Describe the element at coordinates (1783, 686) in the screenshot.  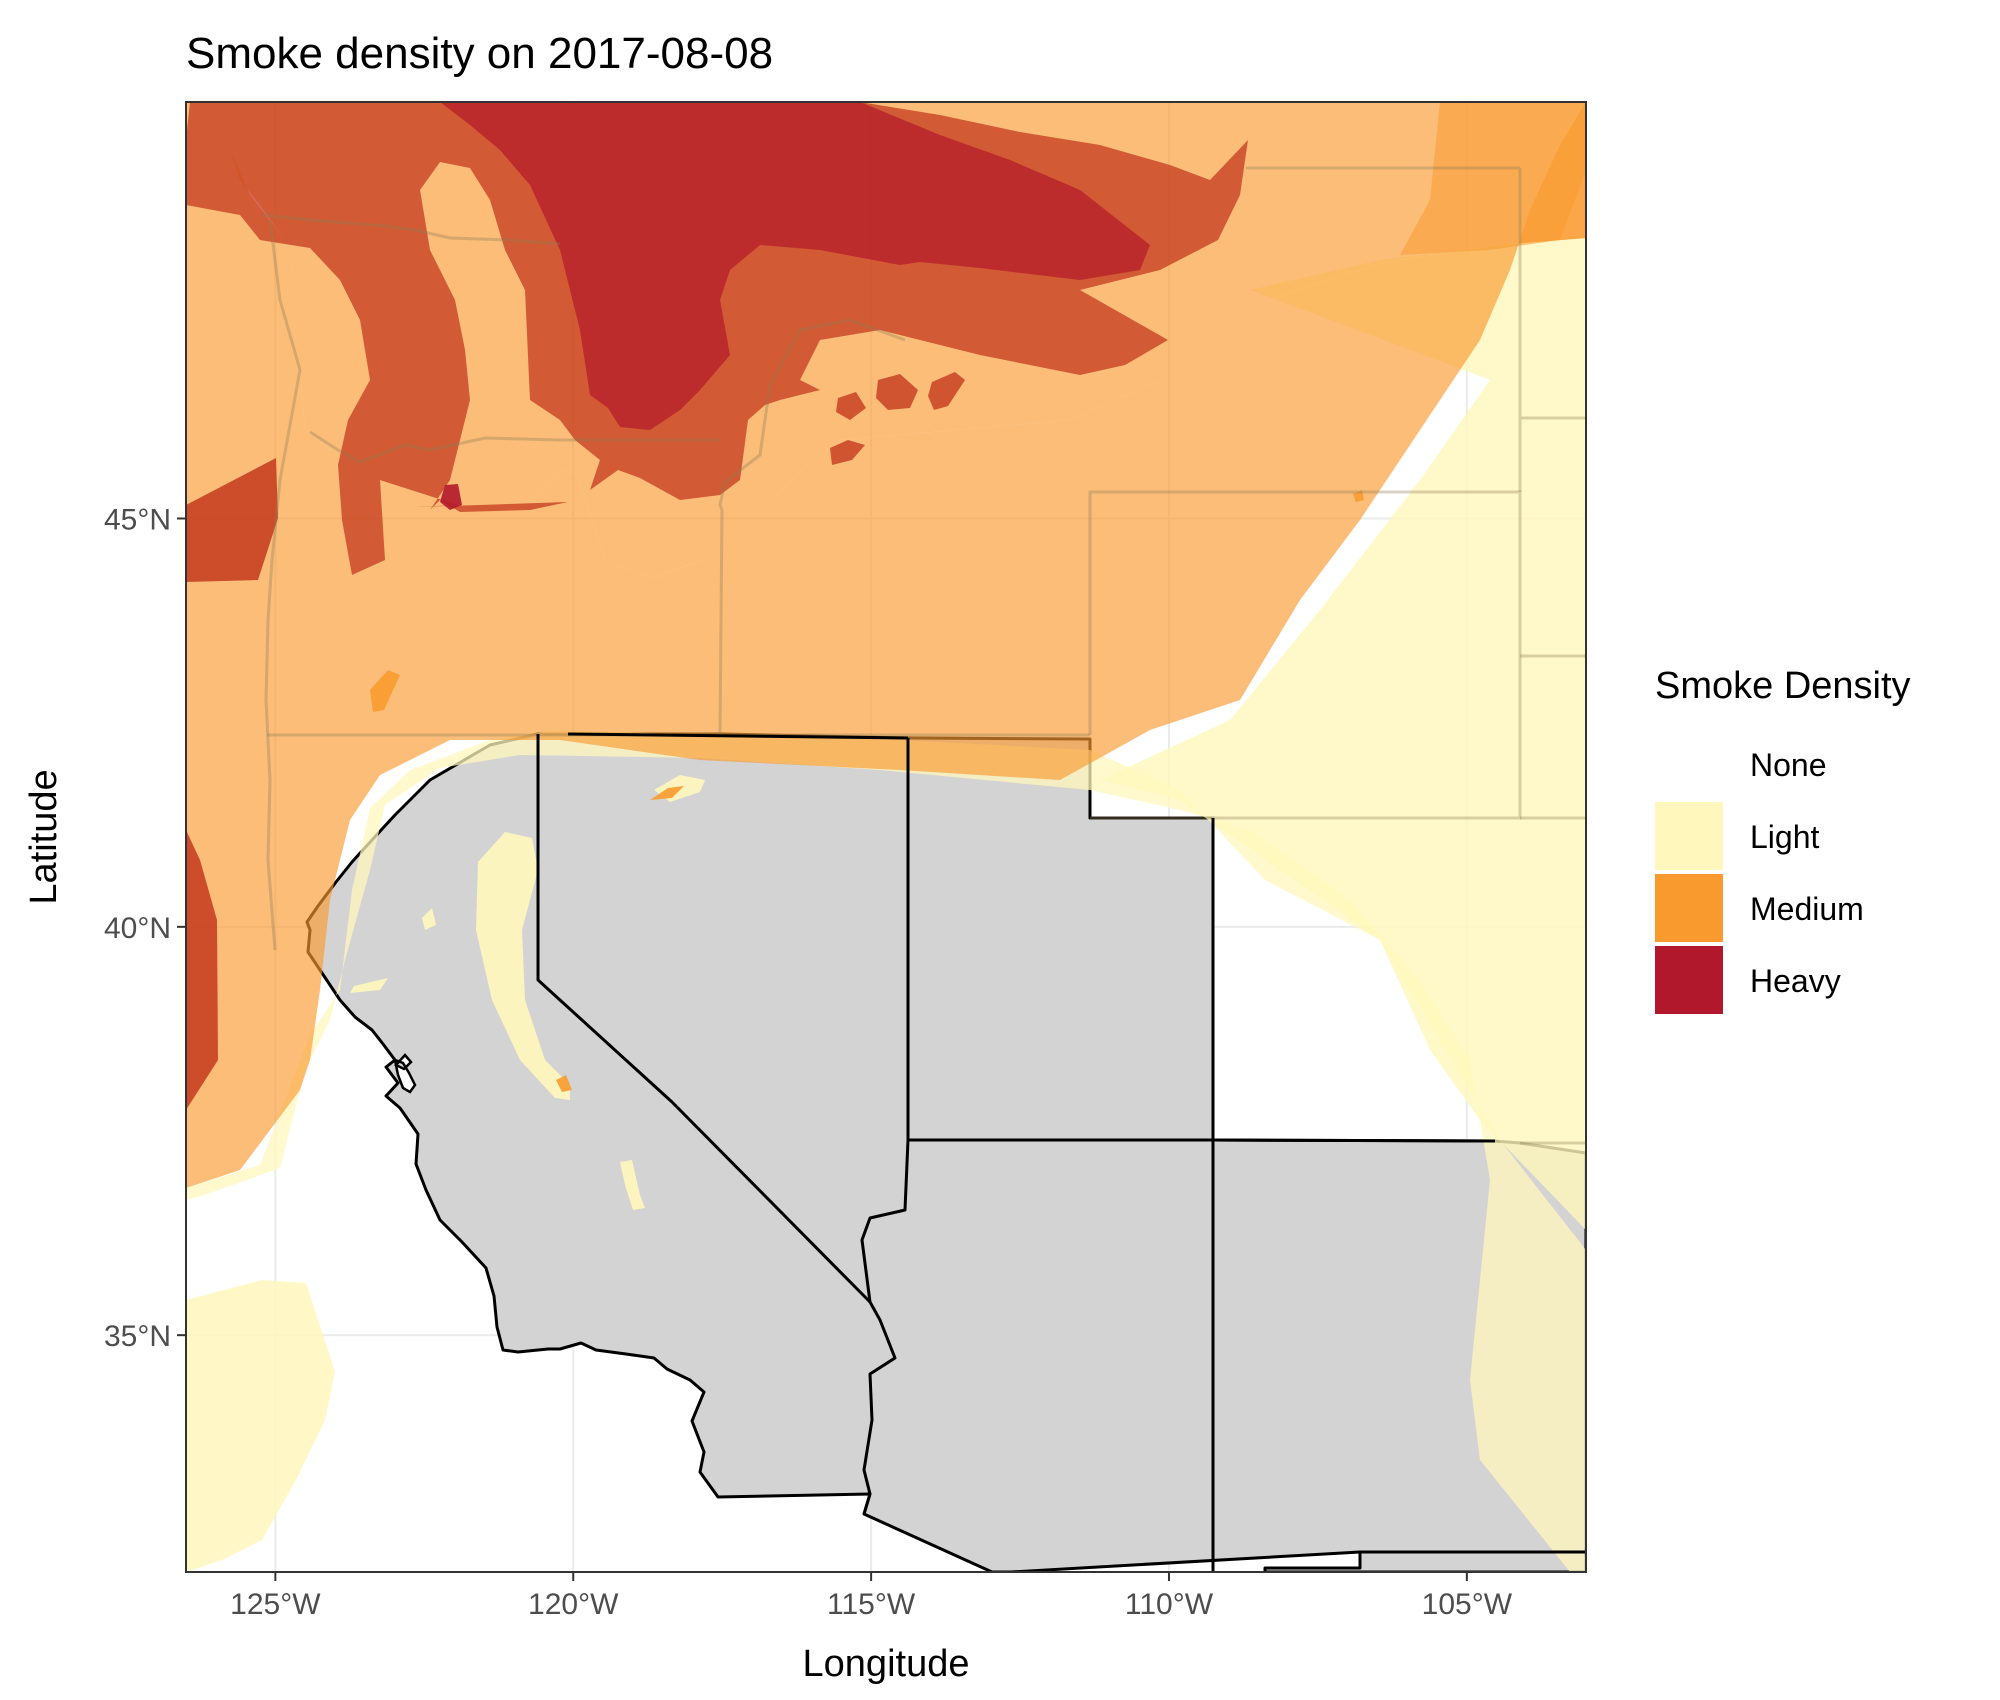
I see `legend-title: Smoke Density` at that location.